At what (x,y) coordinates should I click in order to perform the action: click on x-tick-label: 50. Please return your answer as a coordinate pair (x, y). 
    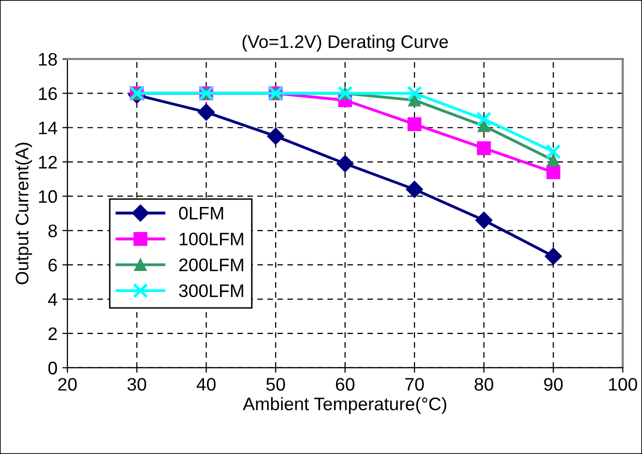
    Looking at the image, I should click on (275, 384).